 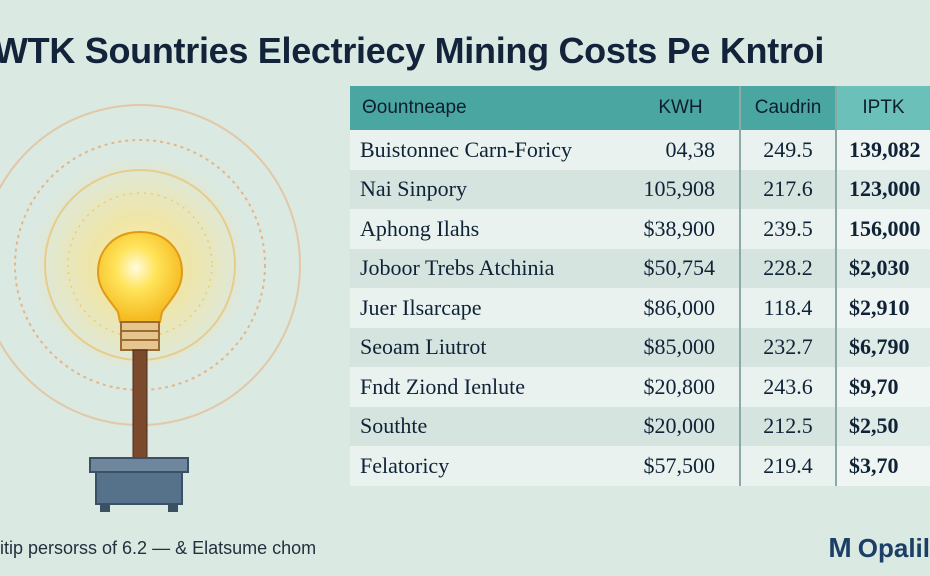 I want to click on table-row: Southte $20,000 212.5 $2,50, so click(x=640, y=426).